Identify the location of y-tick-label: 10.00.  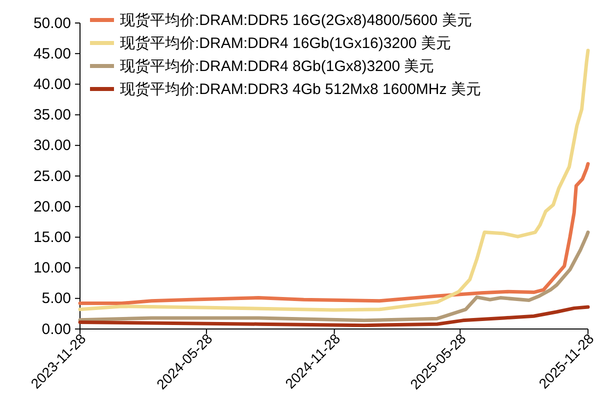
(52, 268).